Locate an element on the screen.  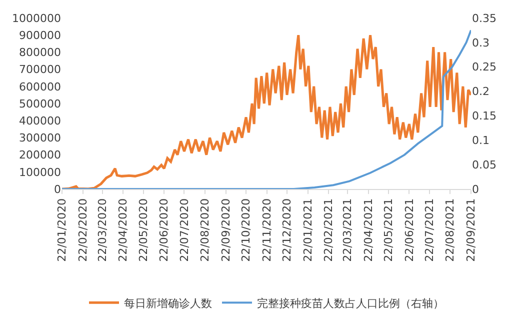
x-tick-label: 22/10/2020 is located at coordinates (246, 230).